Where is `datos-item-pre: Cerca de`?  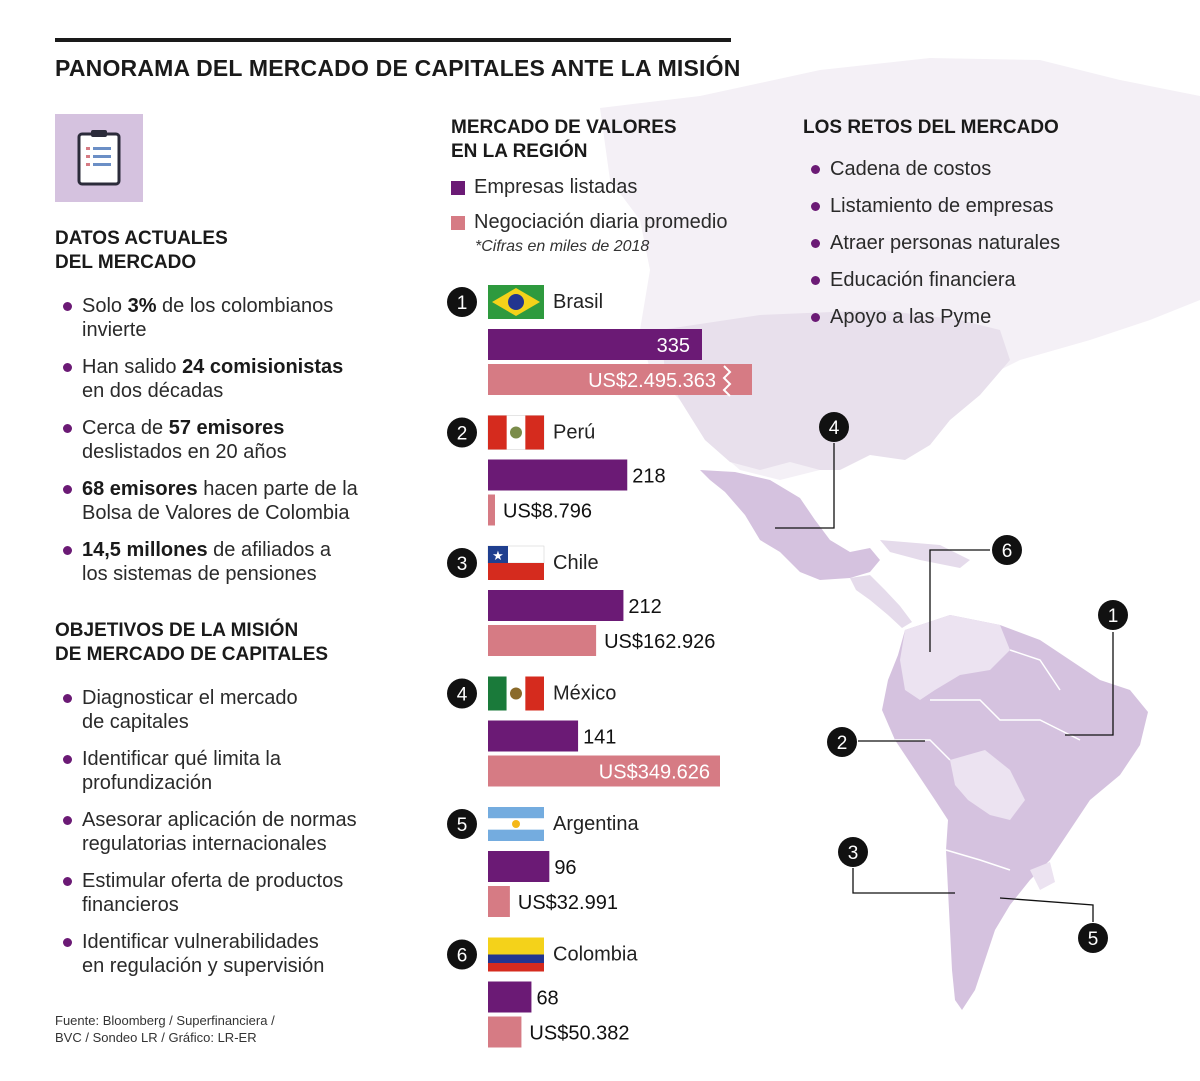 datos-item-pre: Cerca de is located at coordinates (125, 428).